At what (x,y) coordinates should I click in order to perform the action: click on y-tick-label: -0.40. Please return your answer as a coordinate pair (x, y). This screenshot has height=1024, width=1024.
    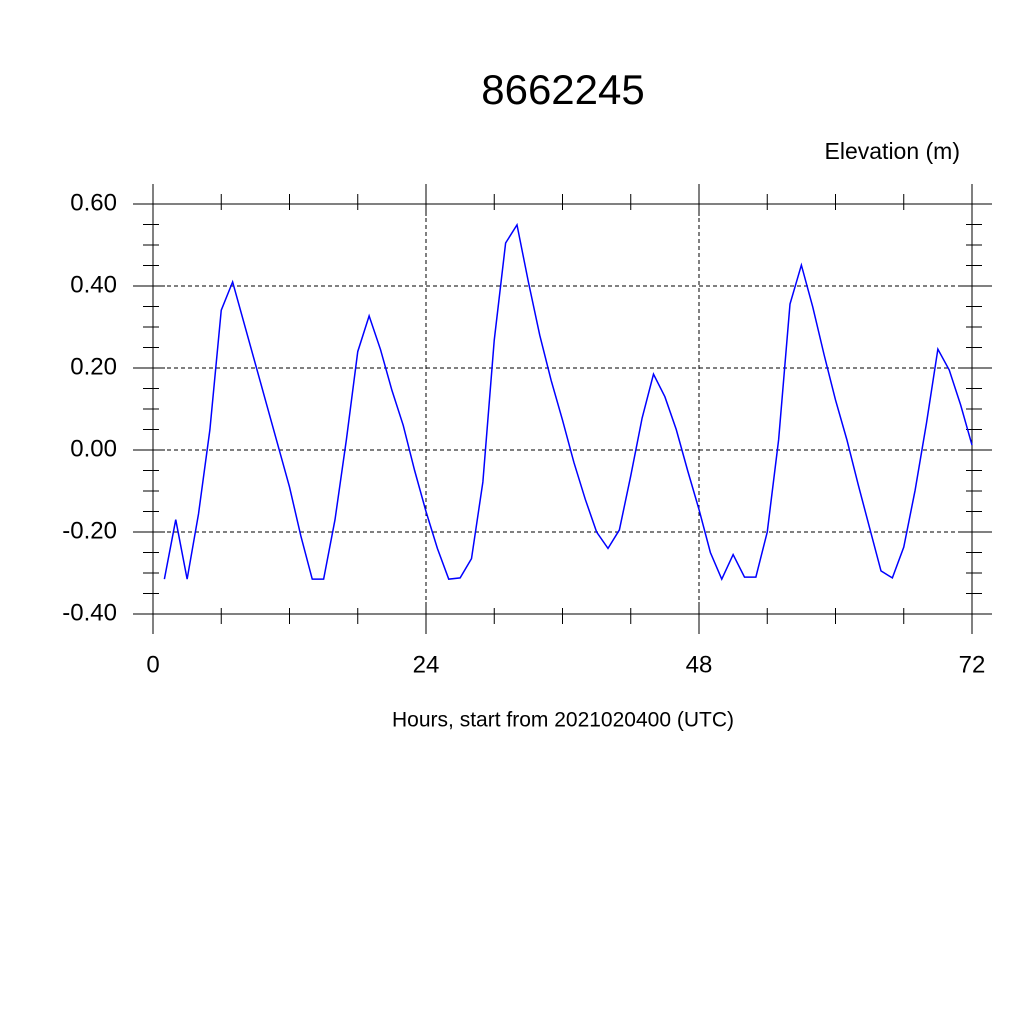
    Looking at the image, I should click on (89, 612).